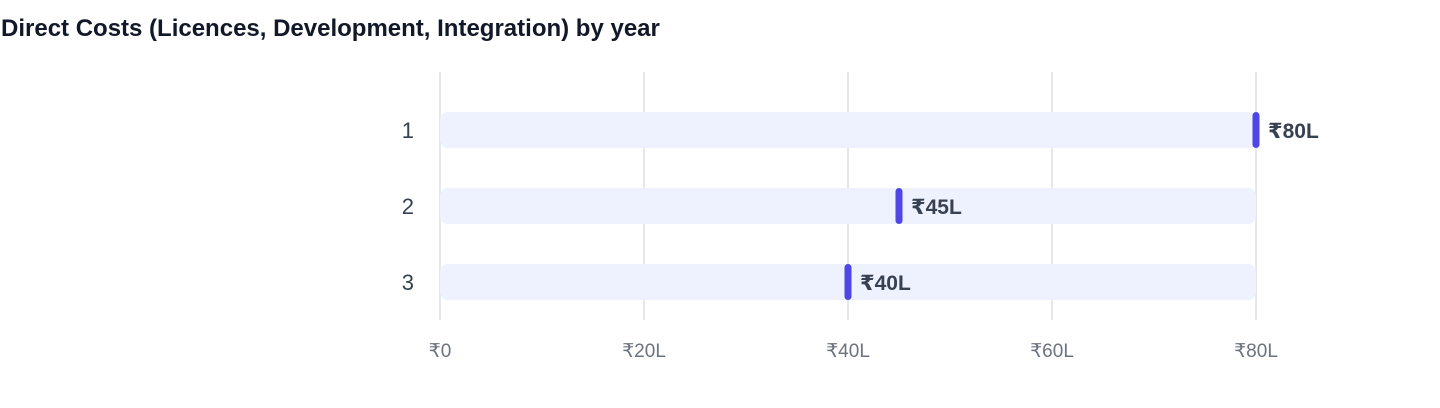  Describe the element at coordinates (1293, 131) in the screenshot. I see `data-label: ₹80L` at that location.